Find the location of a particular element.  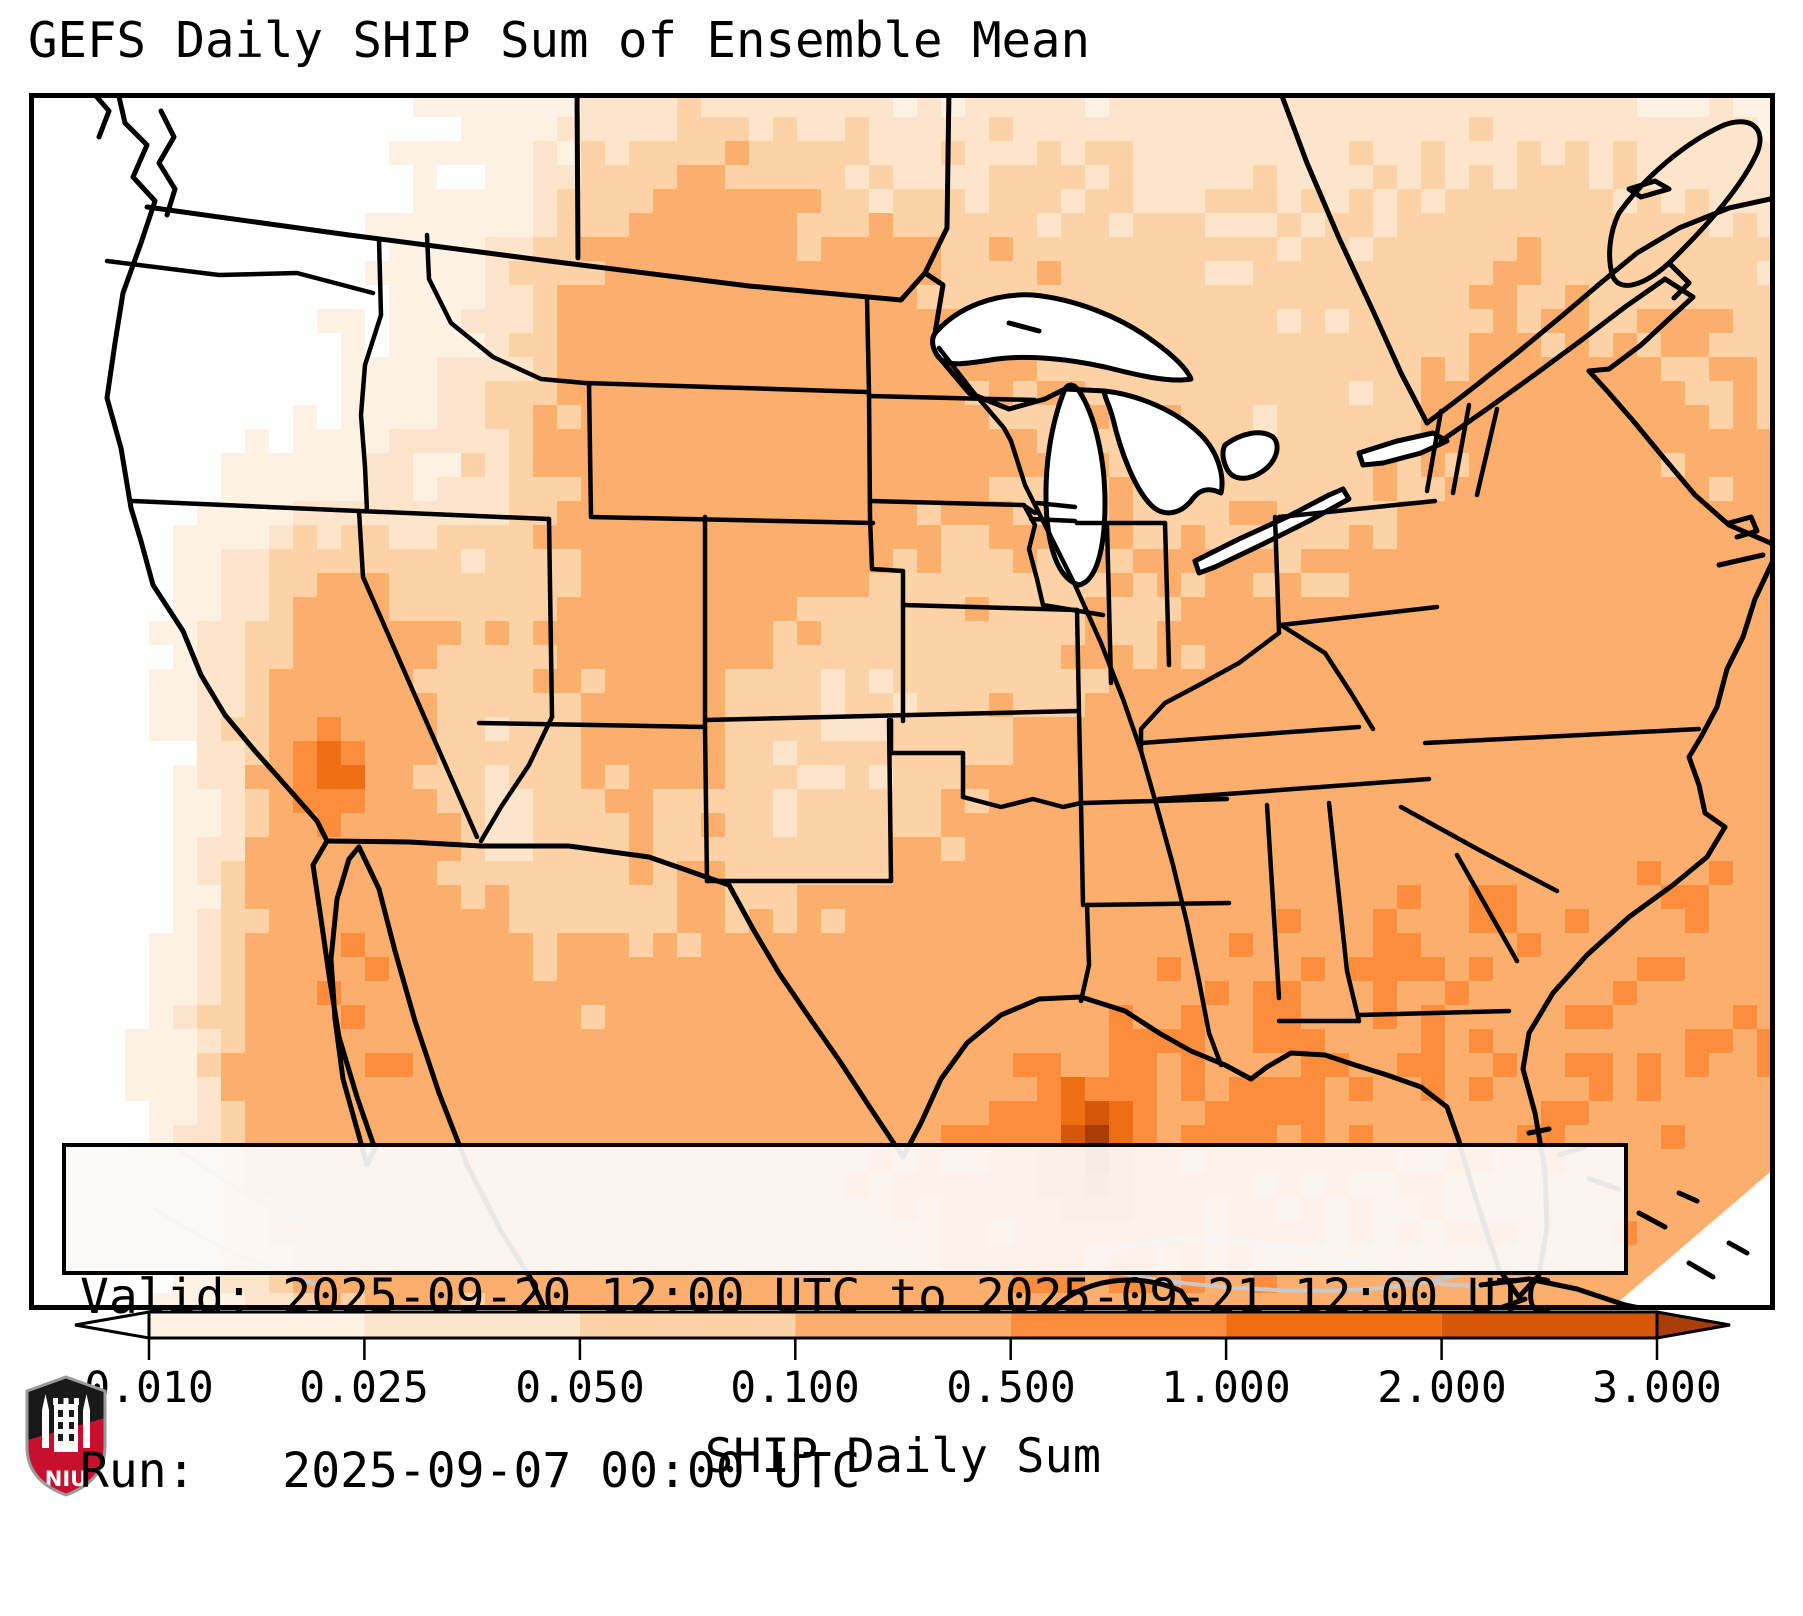

tick-label: 1.000 is located at coordinates (1226, 1388).